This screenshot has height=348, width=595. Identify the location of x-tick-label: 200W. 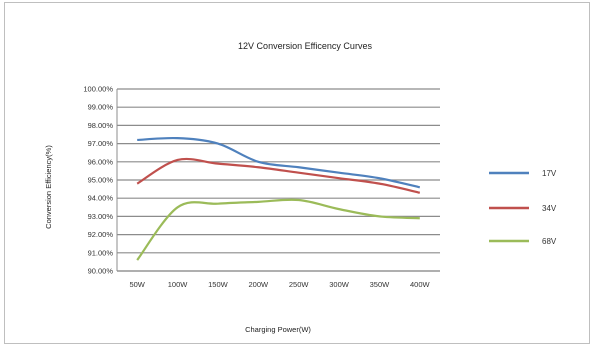
(259, 284).